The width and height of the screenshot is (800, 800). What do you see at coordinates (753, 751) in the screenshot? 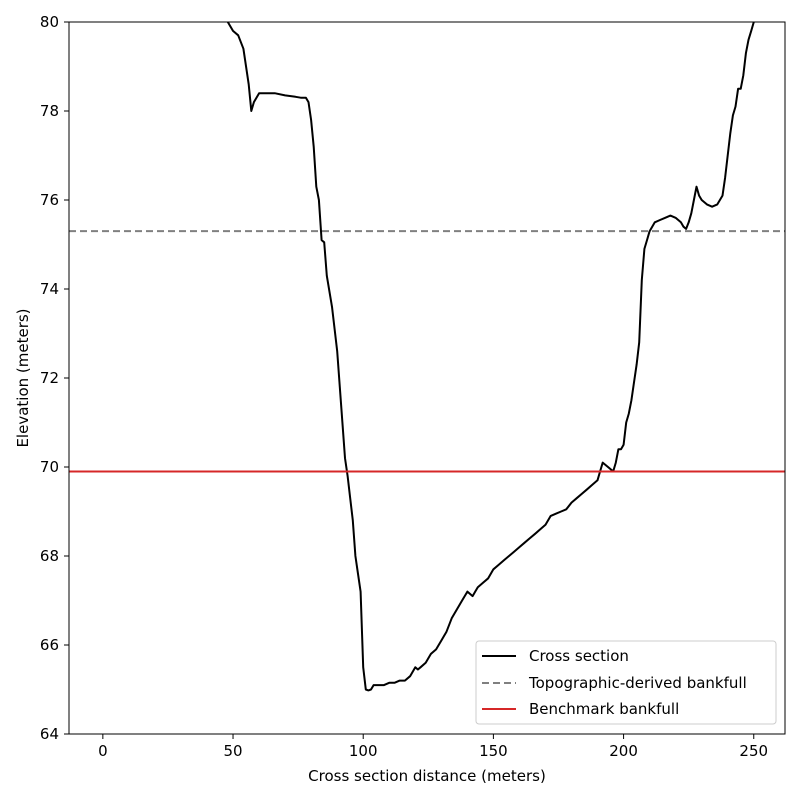
I see `x-tick-label: 250` at bounding box center [753, 751].